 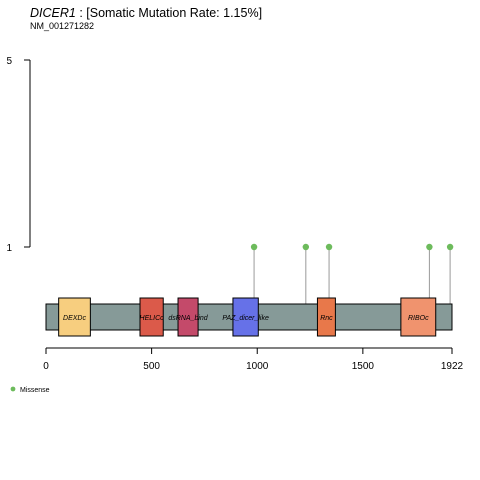 What do you see at coordinates (35, 390) in the screenshot?
I see `legend-label-missense: Missense` at bounding box center [35, 390].